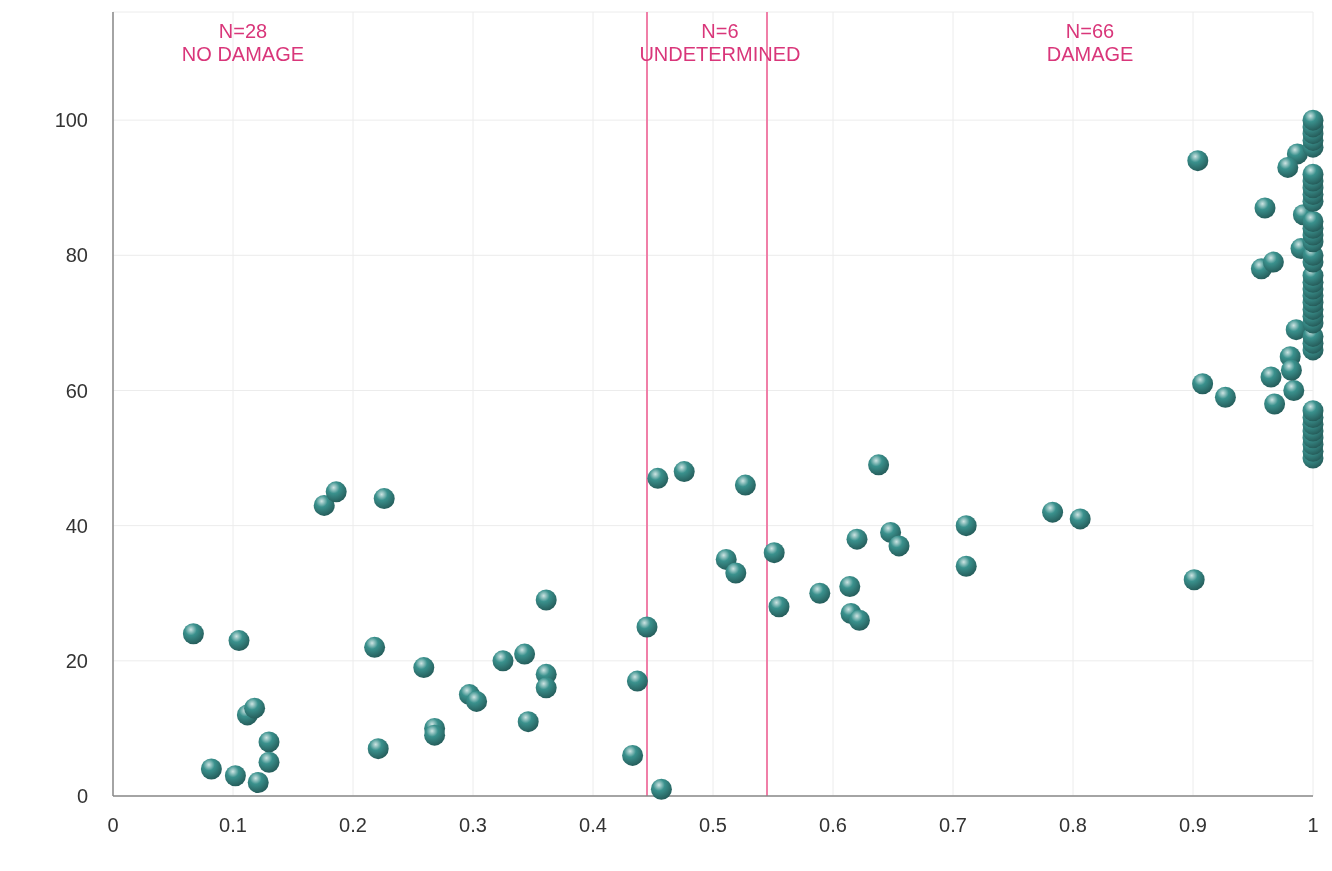  What do you see at coordinates (1193, 825) in the screenshot?
I see `x-tick-label: 0.9` at bounding box center [1193, 825].